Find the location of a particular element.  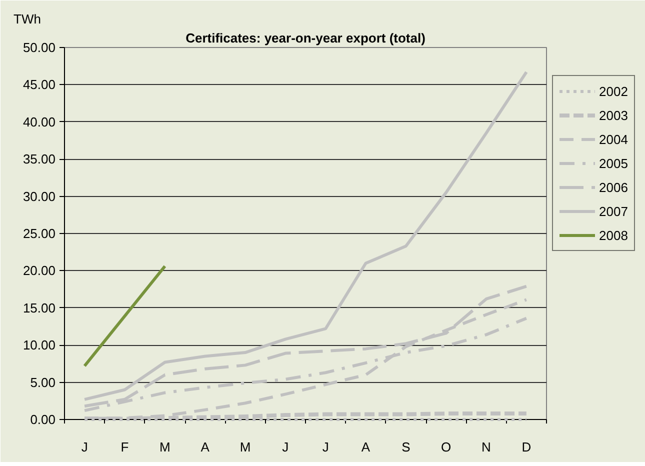

legend-label: 2008 is located at coordinates (613, 235).